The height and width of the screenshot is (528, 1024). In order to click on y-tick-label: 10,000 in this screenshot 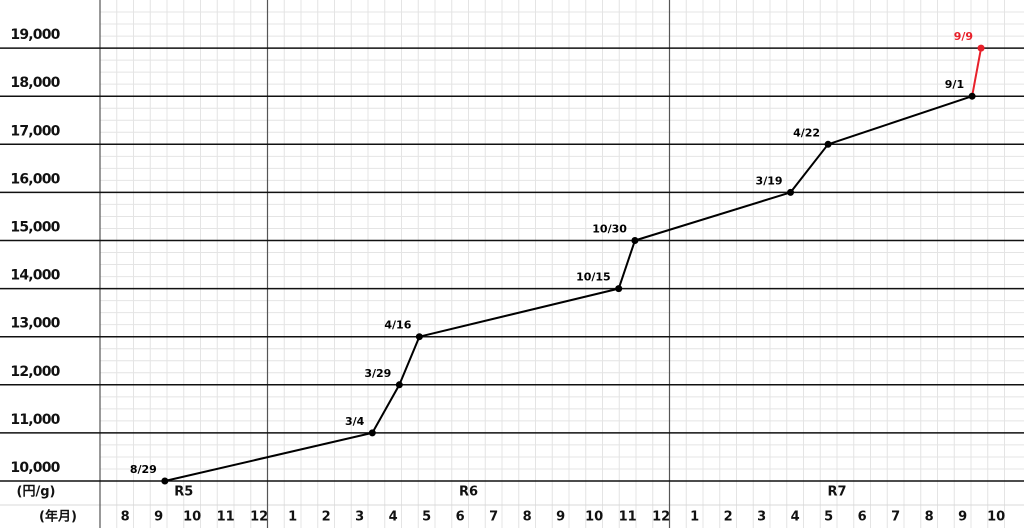, I will do `click(35, 468)`.